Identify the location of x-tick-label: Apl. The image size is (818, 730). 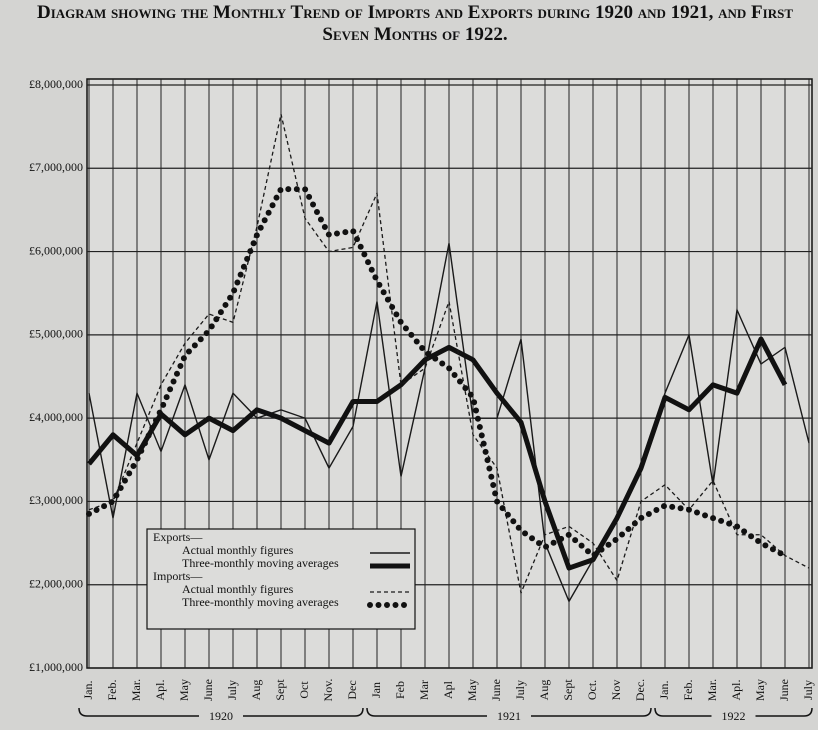
(448, 689).